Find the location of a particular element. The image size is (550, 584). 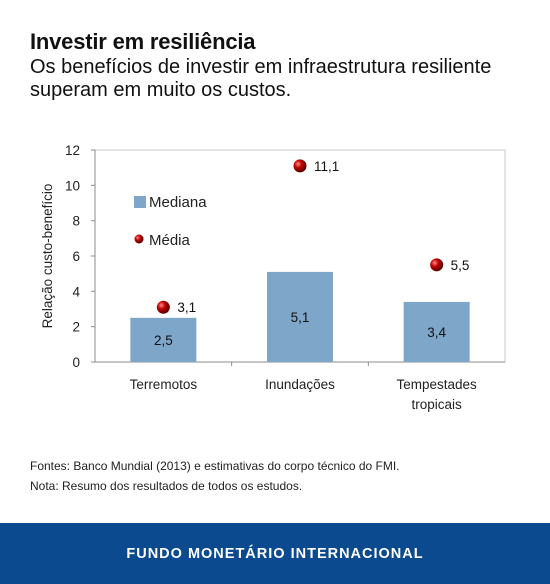

bar-value-label: 3,4 is located at coordinates (436, 332).